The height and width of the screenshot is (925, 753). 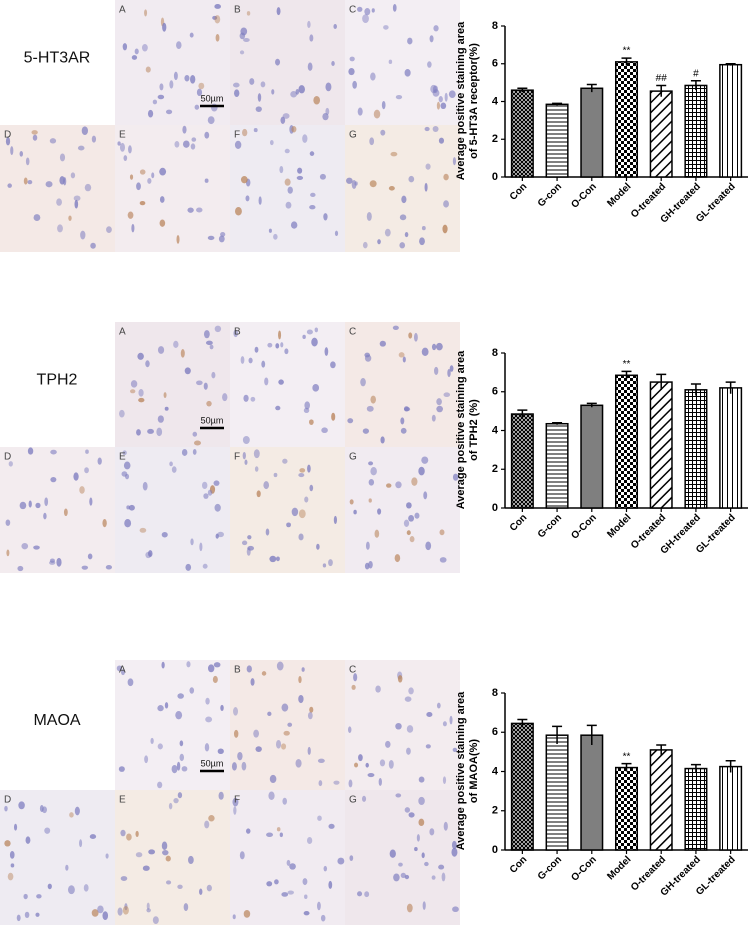 What do you see at coordinates (352, 332) in the screenshot?
I see `panel-letter: C` at bounding box center [352, 332].